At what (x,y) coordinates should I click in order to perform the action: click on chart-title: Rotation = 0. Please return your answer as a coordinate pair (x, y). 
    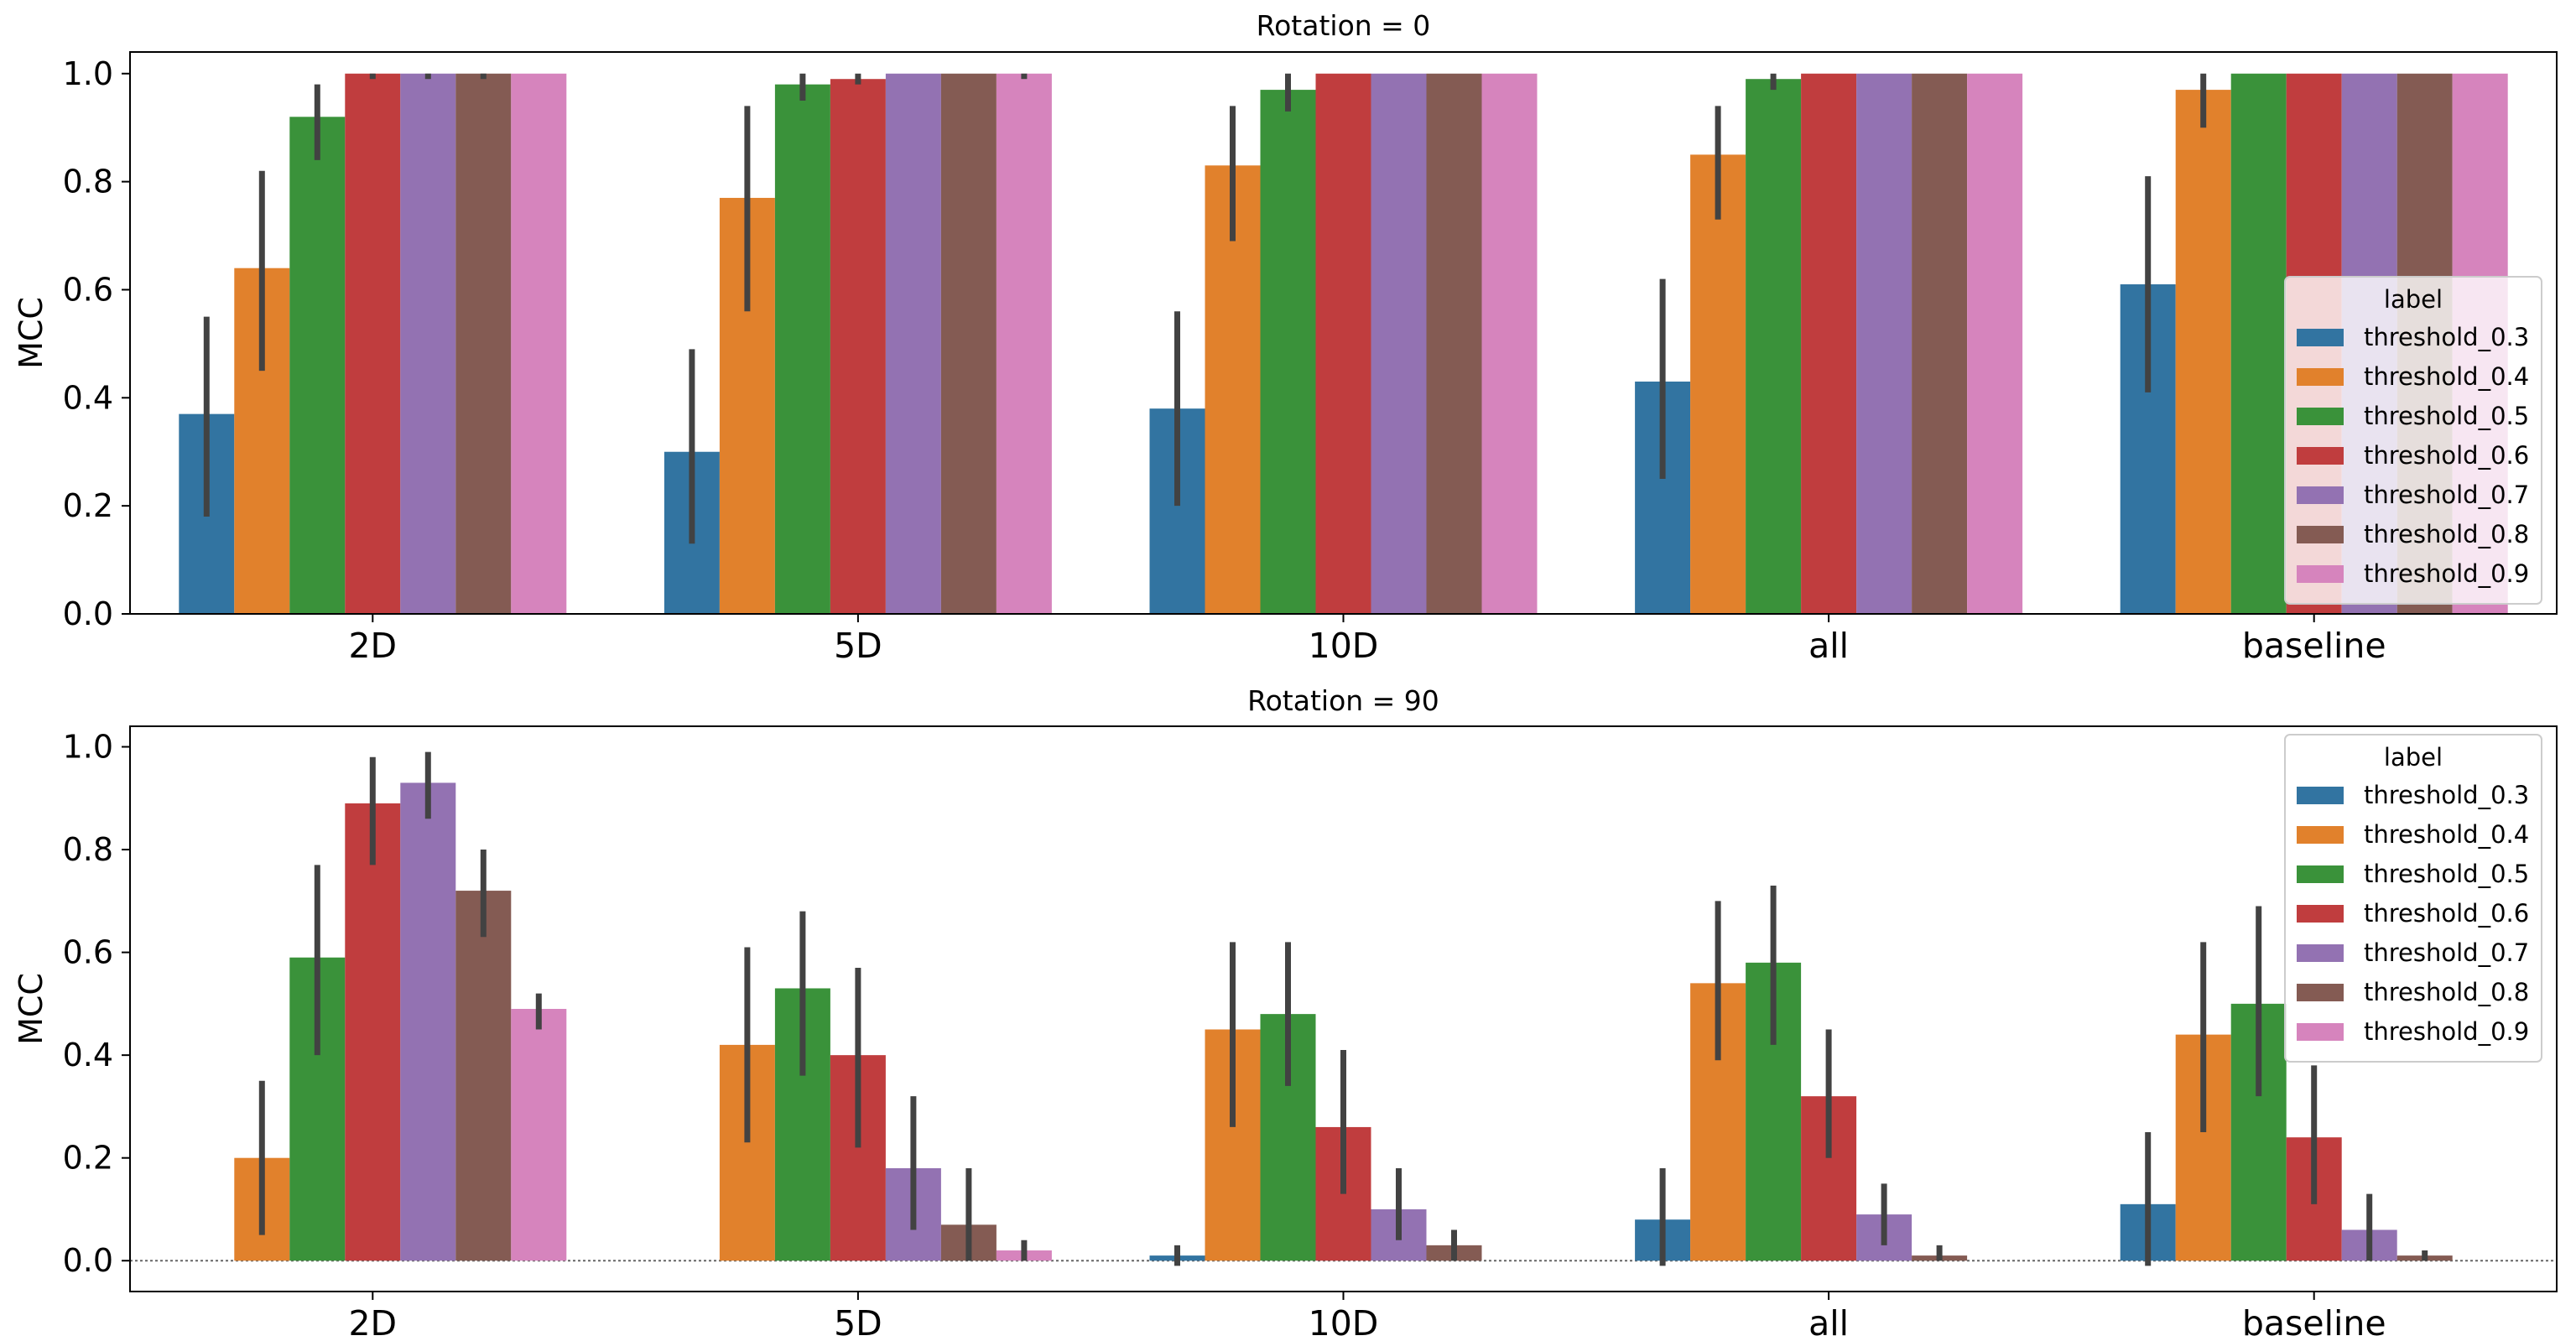
    Looking at the image, I should click on (1344, 25).